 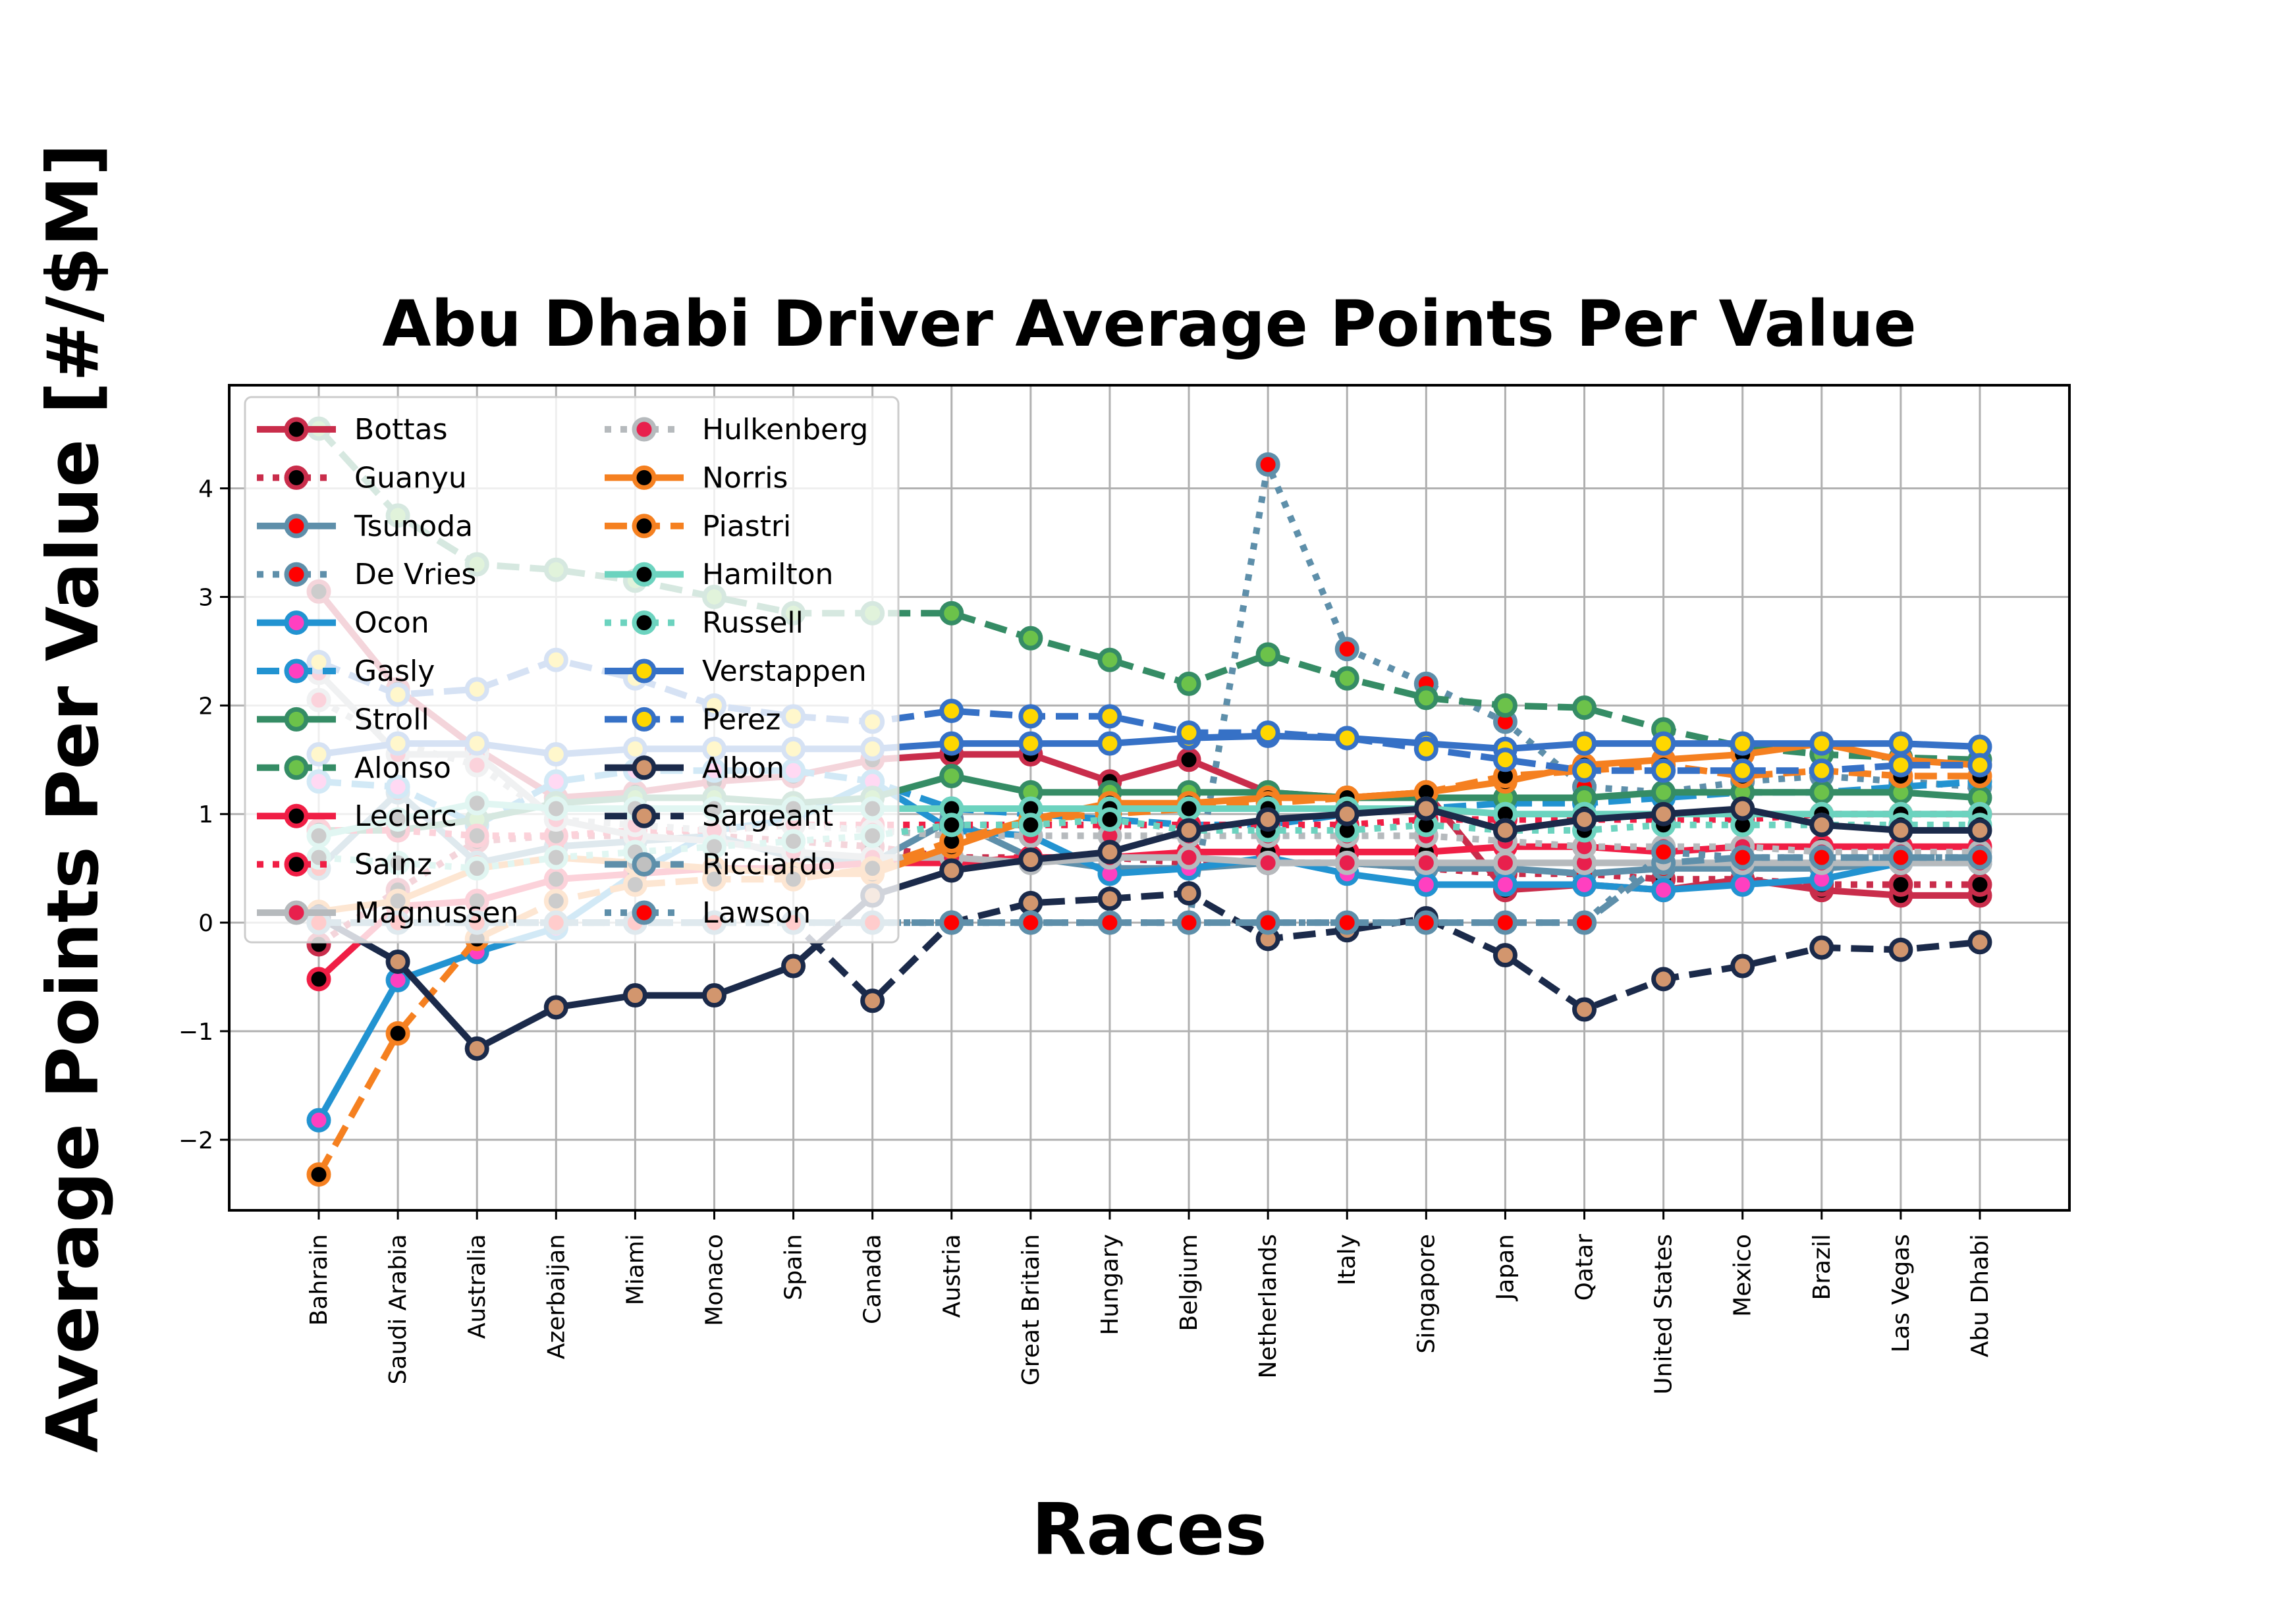 I want to click on legend-label: Bottas, so click(x=401, y=429).